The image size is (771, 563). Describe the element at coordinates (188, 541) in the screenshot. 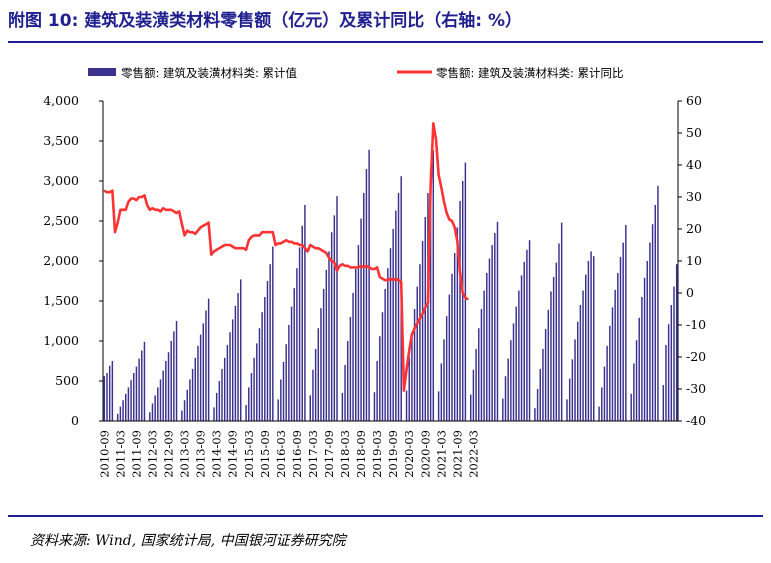

I see `source-note: 资料来源: Wind, 国家统计局, 中国银河证券研究院` at that location.